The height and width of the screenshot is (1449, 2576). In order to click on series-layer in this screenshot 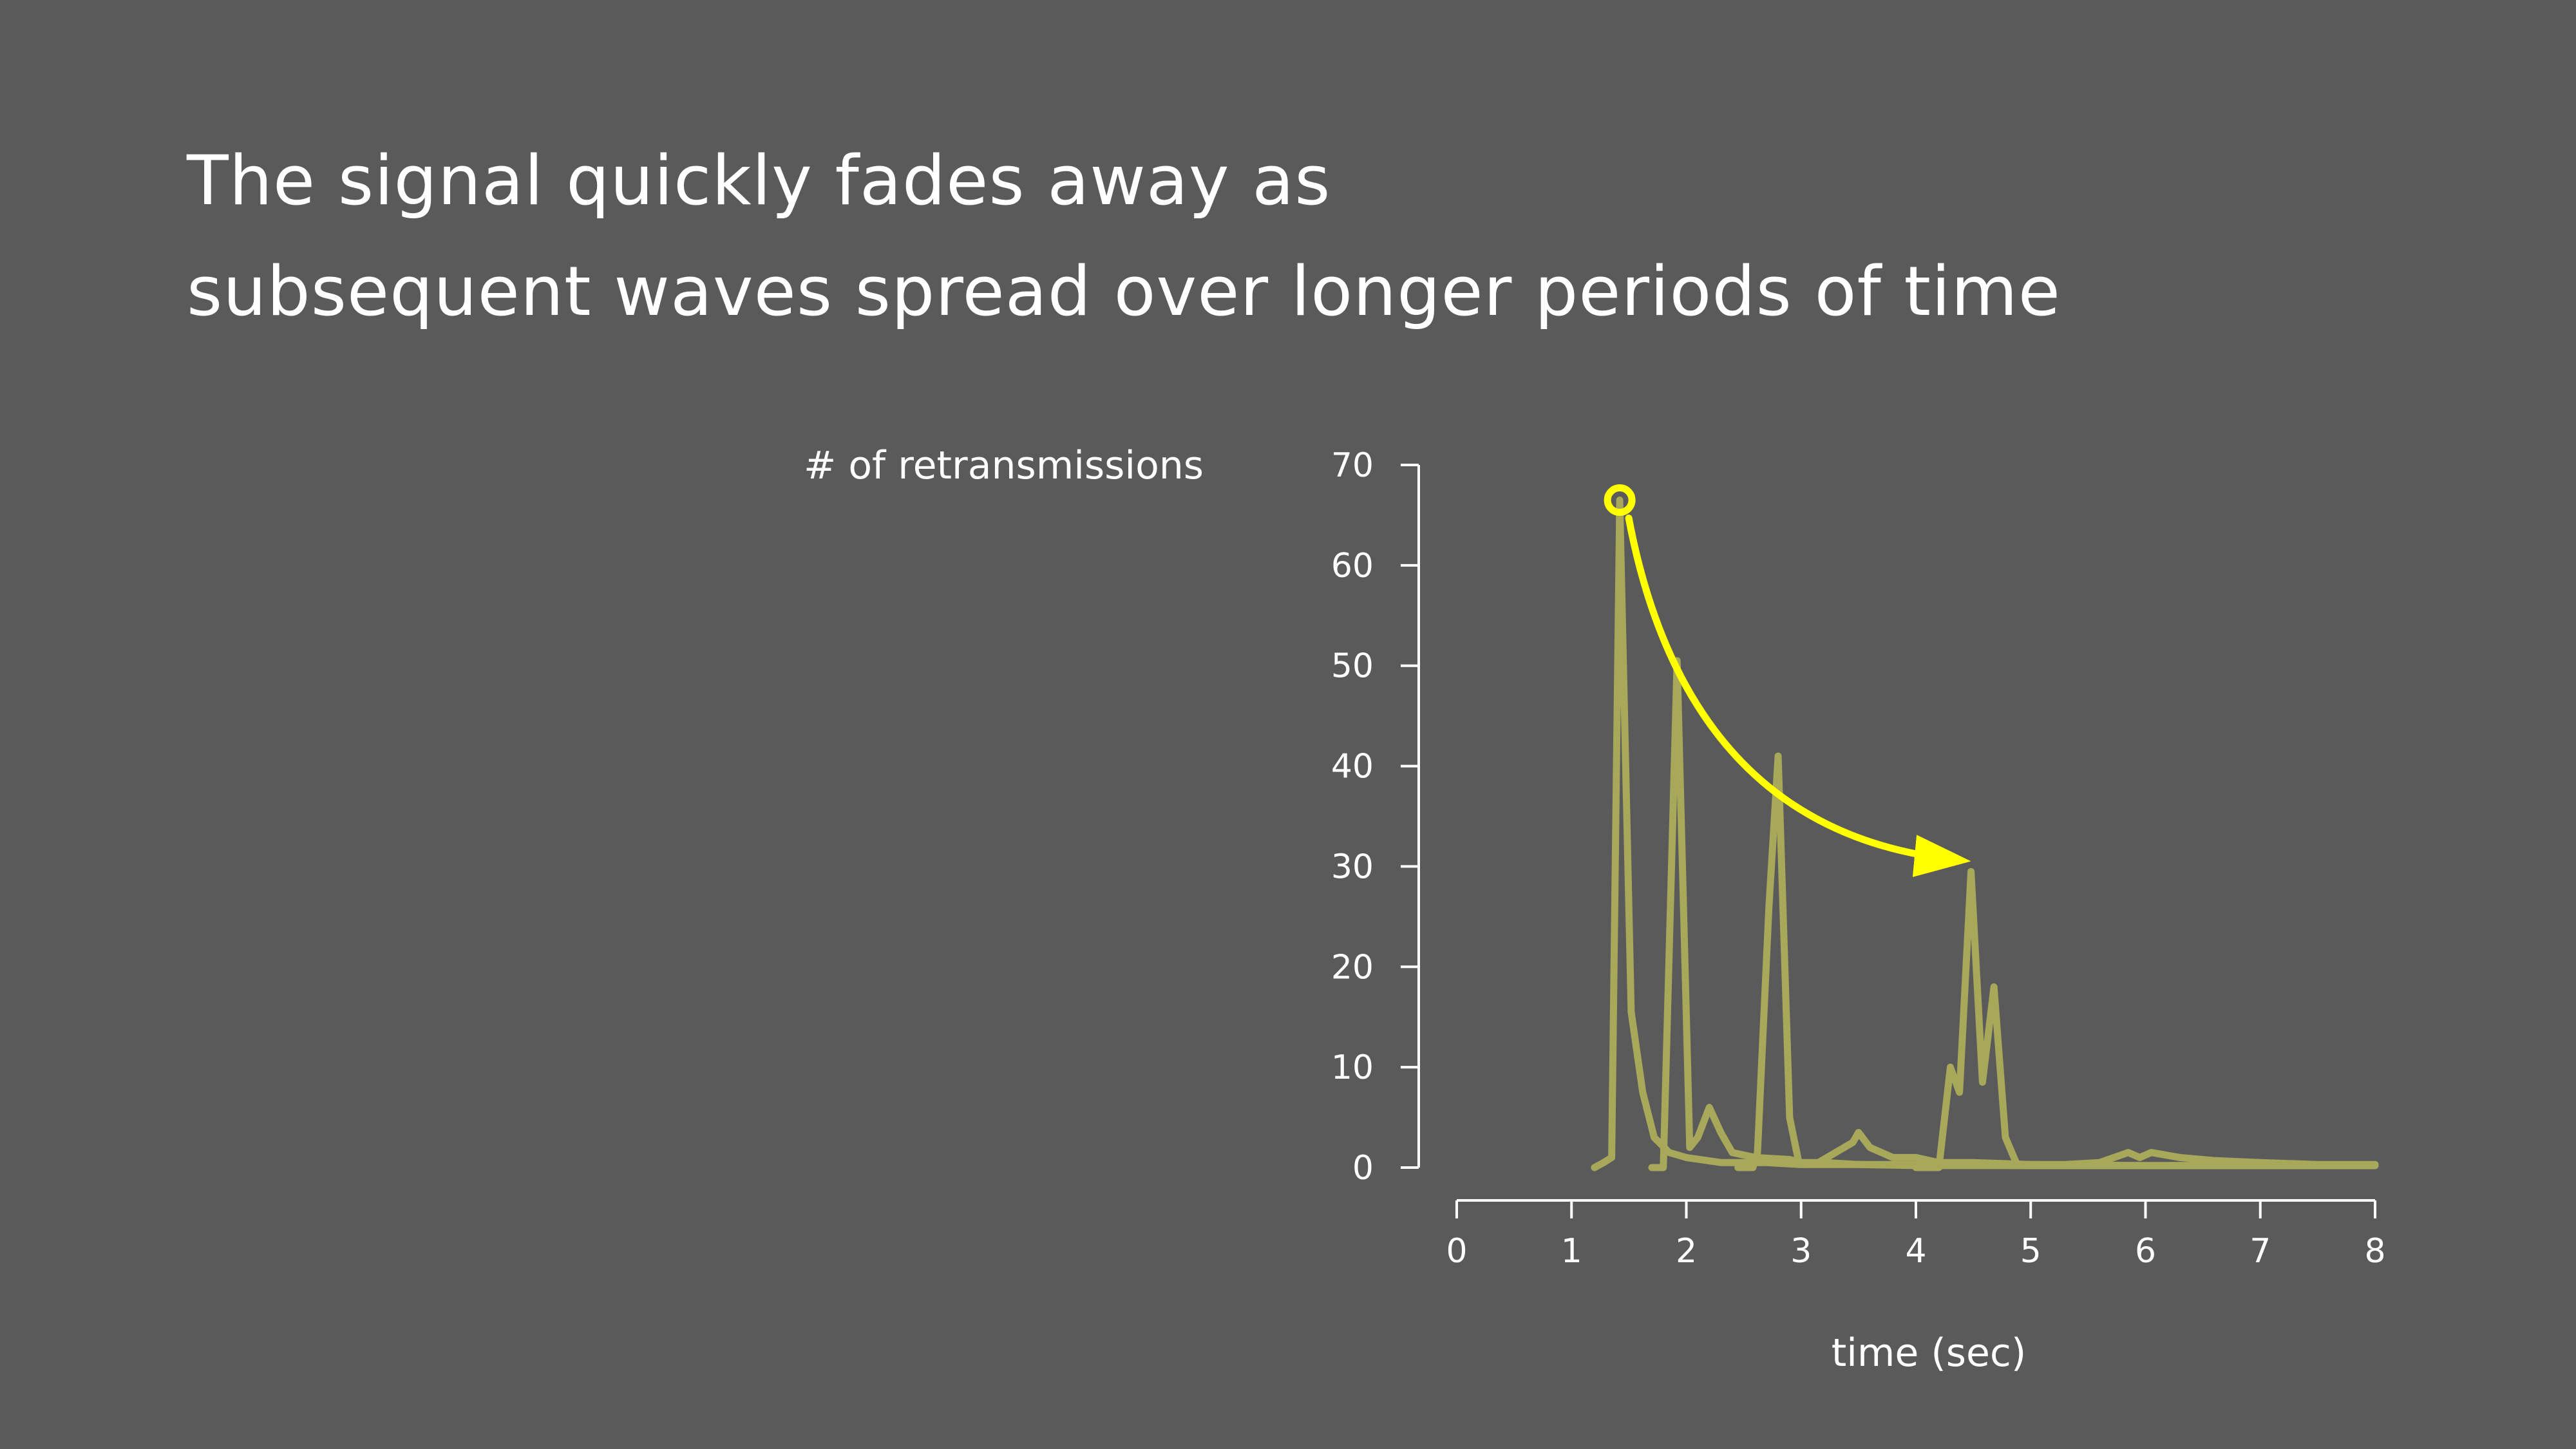, I will do `click(1985, 834)`.